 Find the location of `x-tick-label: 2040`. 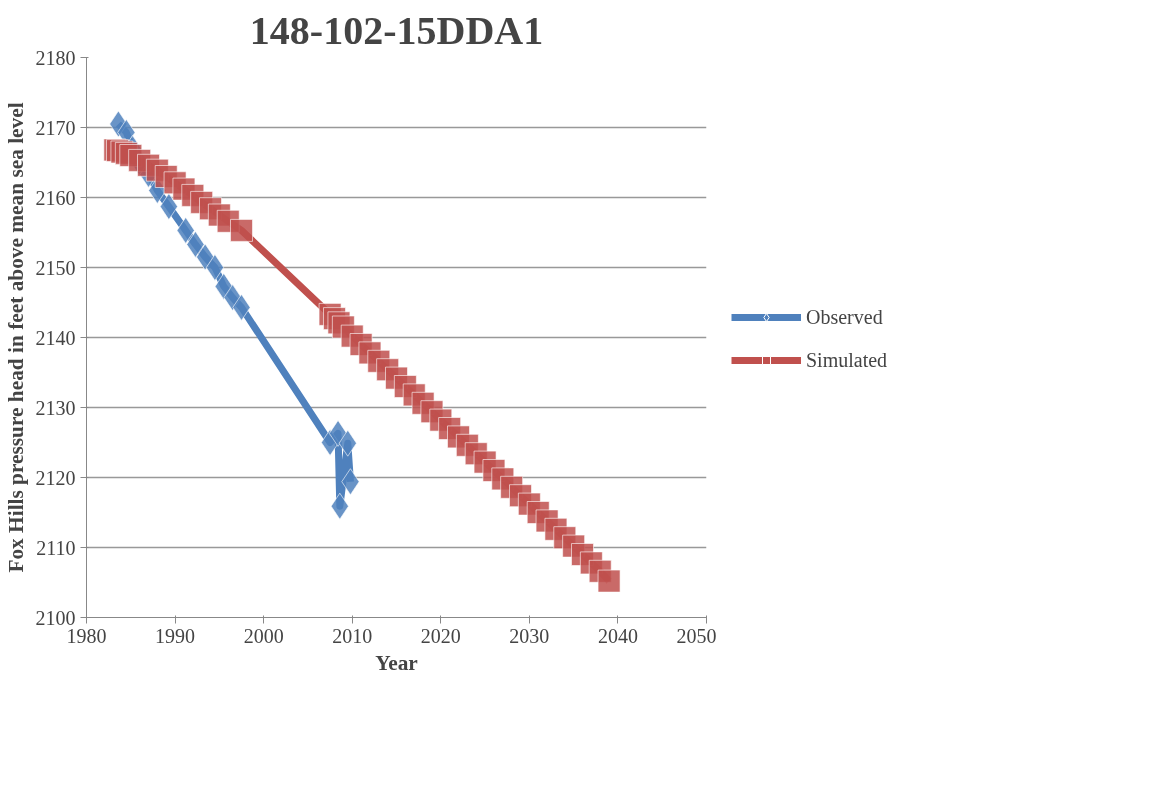

x-tick-label: 2040 is located at coordinates (617, 635).